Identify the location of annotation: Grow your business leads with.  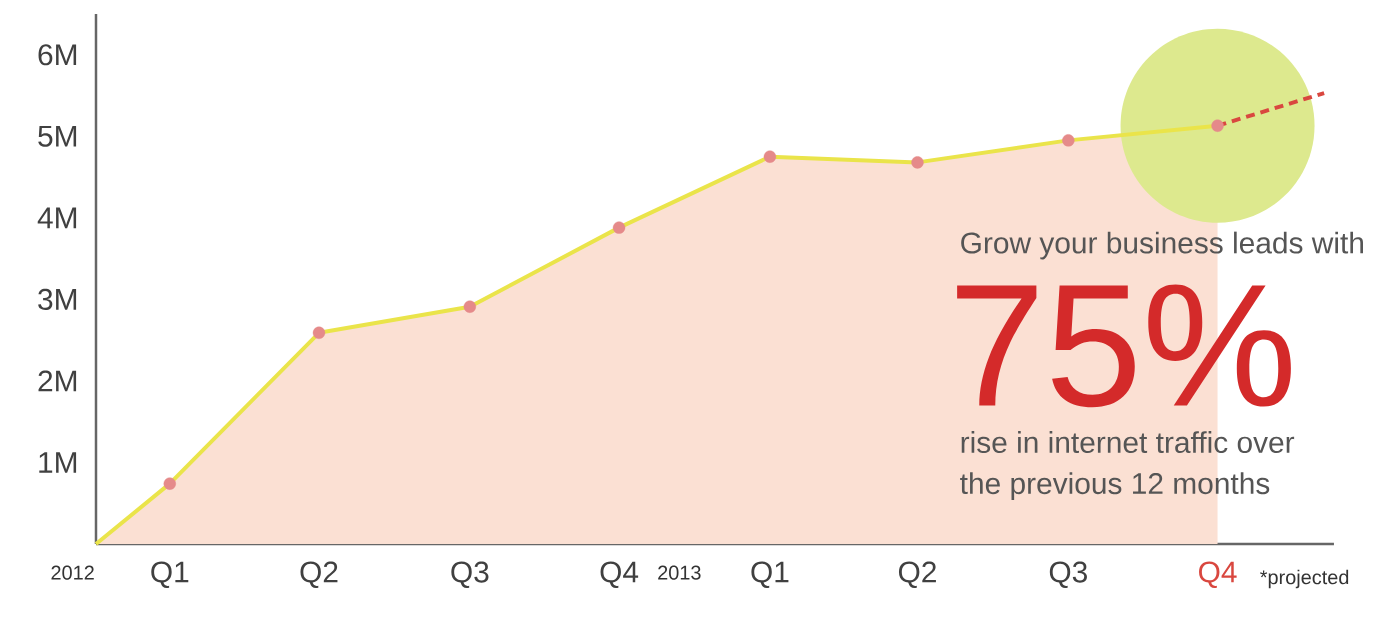
(1162, 245).